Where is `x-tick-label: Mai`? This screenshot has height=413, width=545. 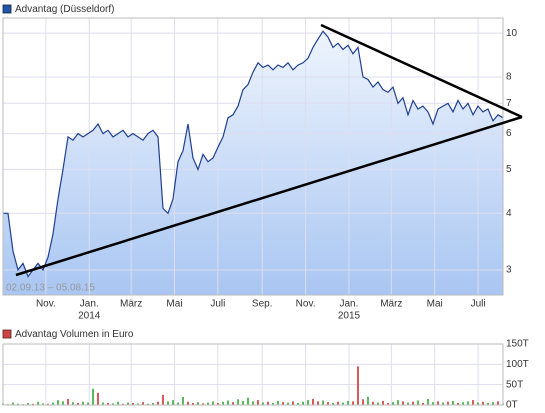 x-tick-label: Mai is located at coordinates (435, 304).